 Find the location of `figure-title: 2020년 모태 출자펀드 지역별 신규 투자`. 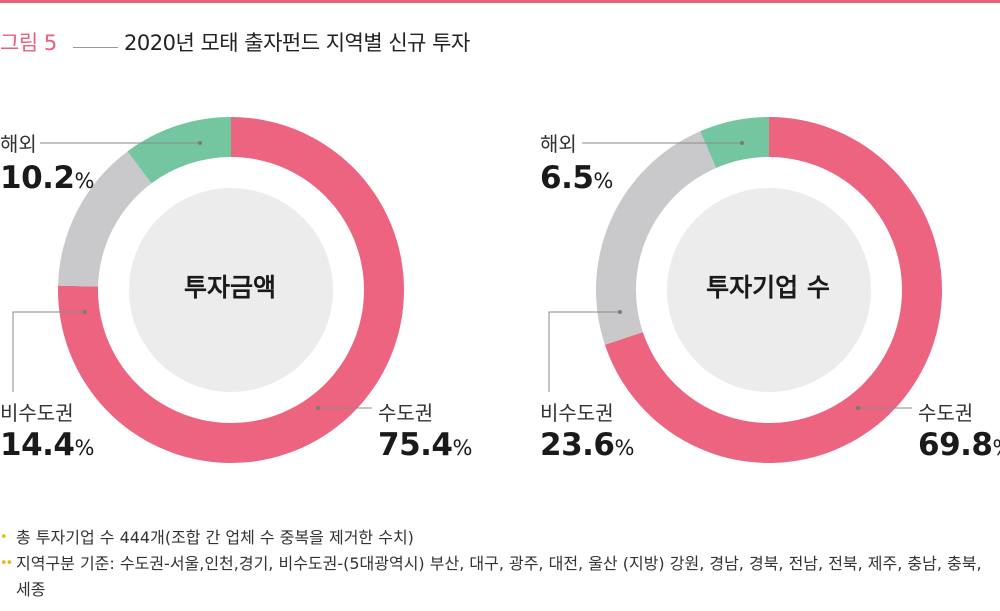

figure-title: 2020년 모태 출자펀드 지역별 신규 투자 is located at coordinates (297, 43).